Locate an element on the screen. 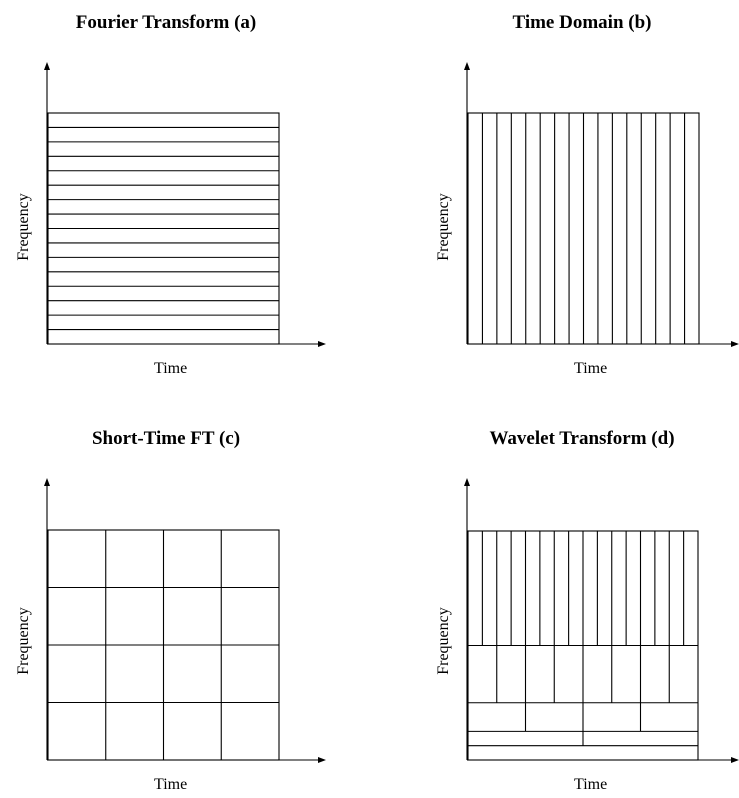  y-axis-arrow-c is located at coordinates (47, 482).